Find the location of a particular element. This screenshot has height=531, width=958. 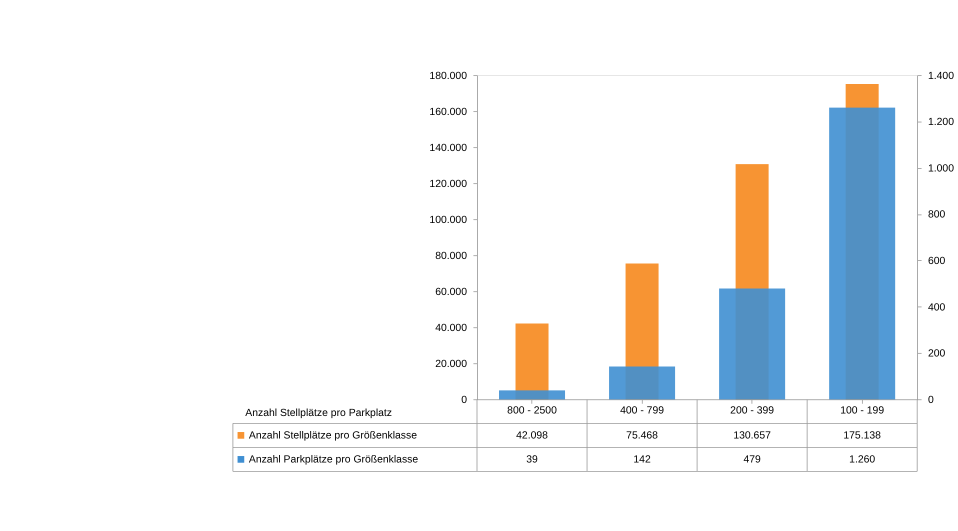

y-tick-label: 60.000 is located at coordinates (451, 292).